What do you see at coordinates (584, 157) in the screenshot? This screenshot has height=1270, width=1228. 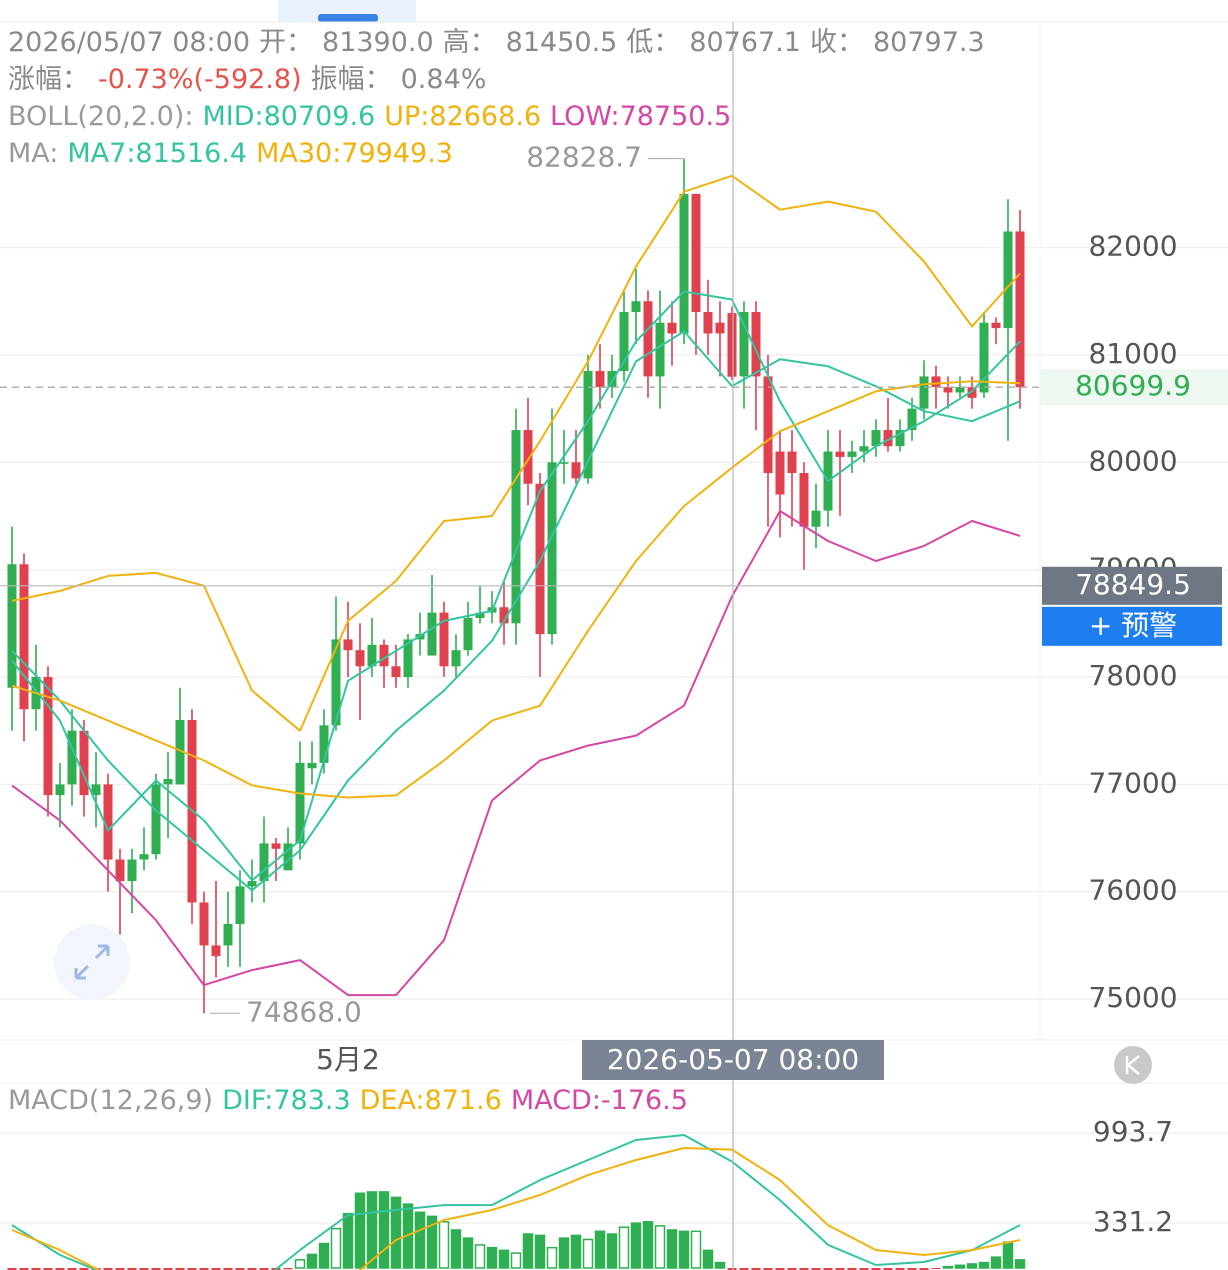 I see `max-label: 82828.7` at bounding box center [584, 157].